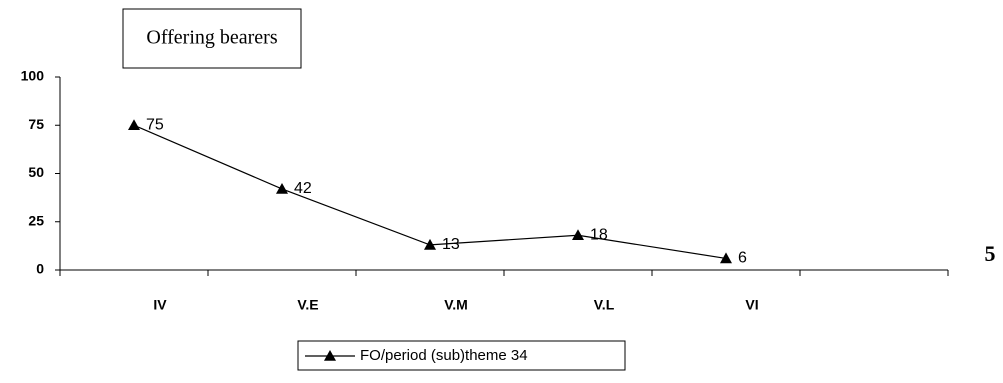 Image resolution: width=1003 pixels, height=383 pixels. I want to click on y-tick-label: 25, so click(36, 220).